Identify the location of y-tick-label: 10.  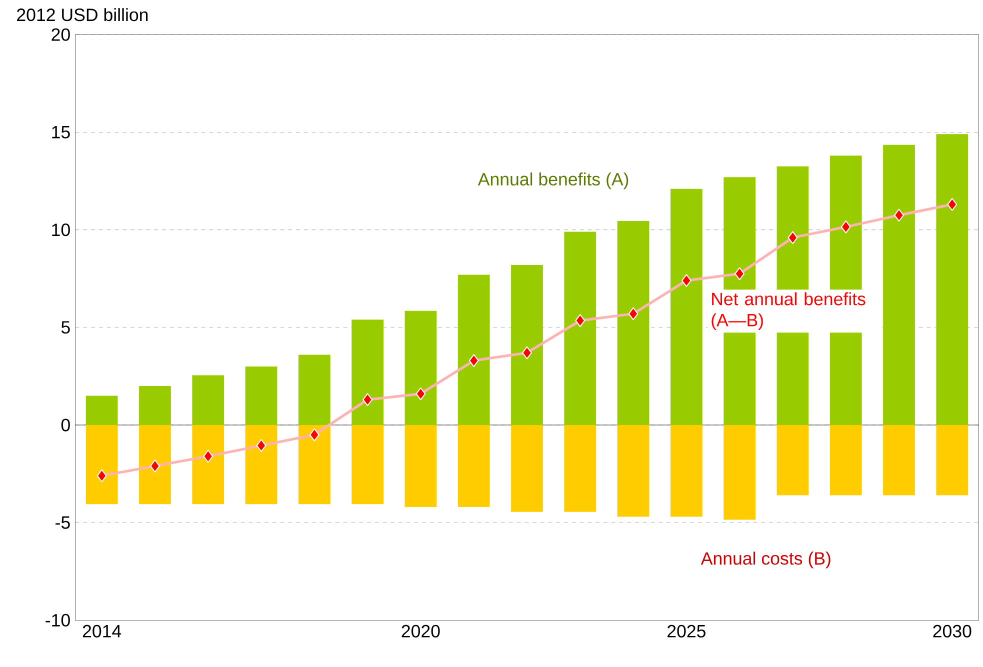
(61, 230).